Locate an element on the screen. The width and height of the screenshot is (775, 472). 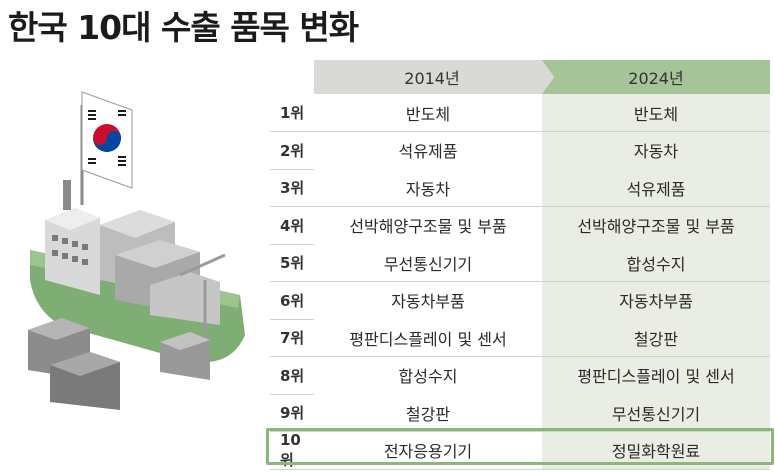
table-row: 1위 반도체 반도체 is located at coordinates (520, 112).